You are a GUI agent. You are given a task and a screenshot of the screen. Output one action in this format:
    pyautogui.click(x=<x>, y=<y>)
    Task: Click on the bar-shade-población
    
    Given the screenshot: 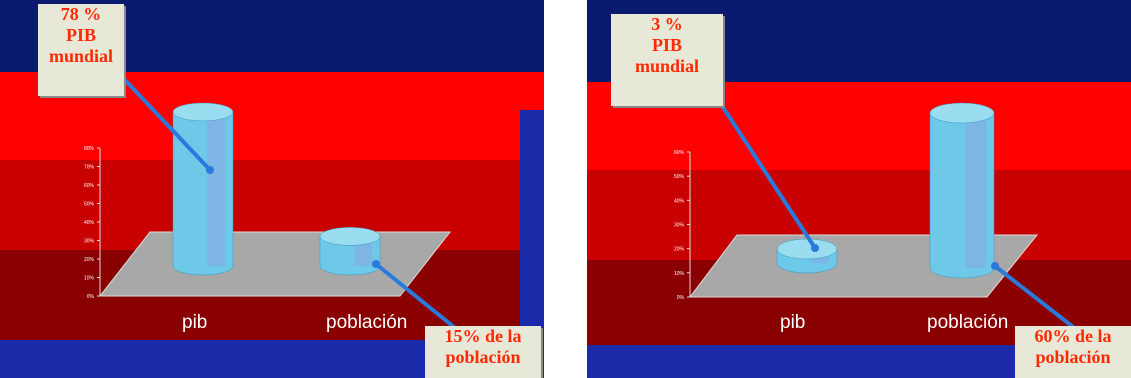 What is the action you would take?
    pyautogui.click(x=976, y=190)
    